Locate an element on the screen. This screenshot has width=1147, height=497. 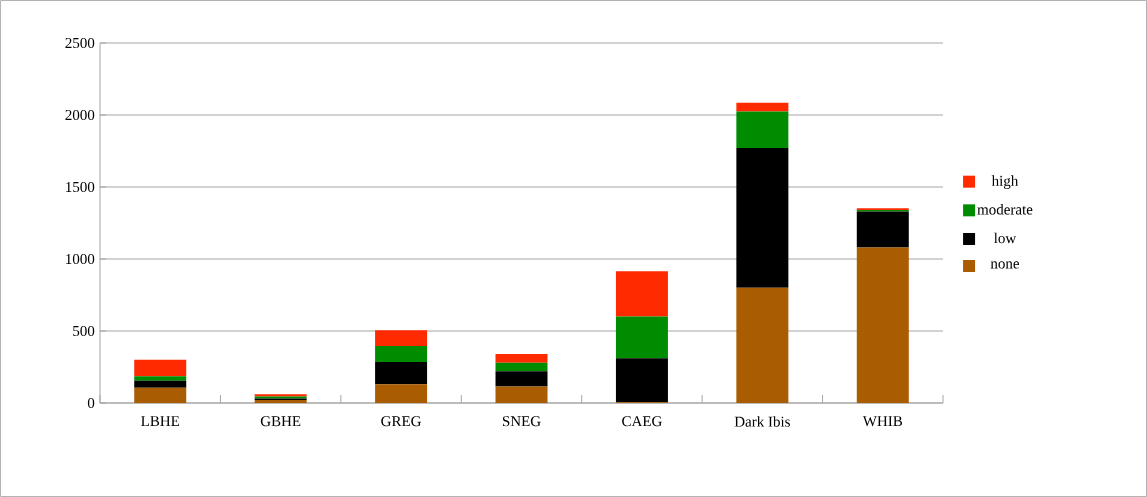
y-tick-label: 500 is located at coordinates (84, 331).